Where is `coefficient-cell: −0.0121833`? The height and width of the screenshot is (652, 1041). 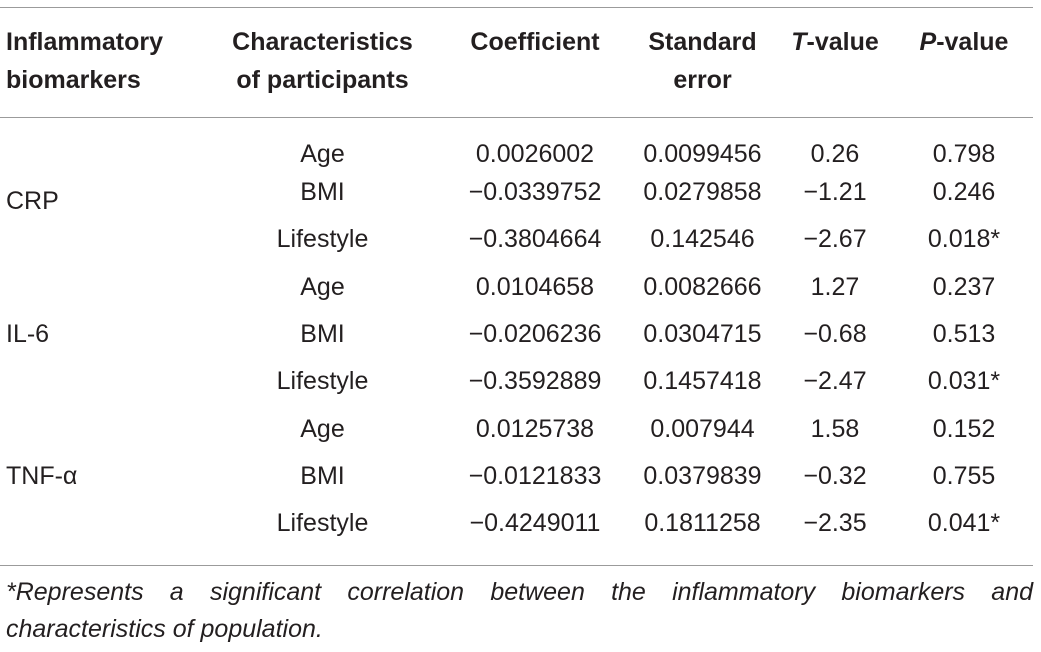
coefficient-cell: −0.0121833 is located at coordinates (535, 475).